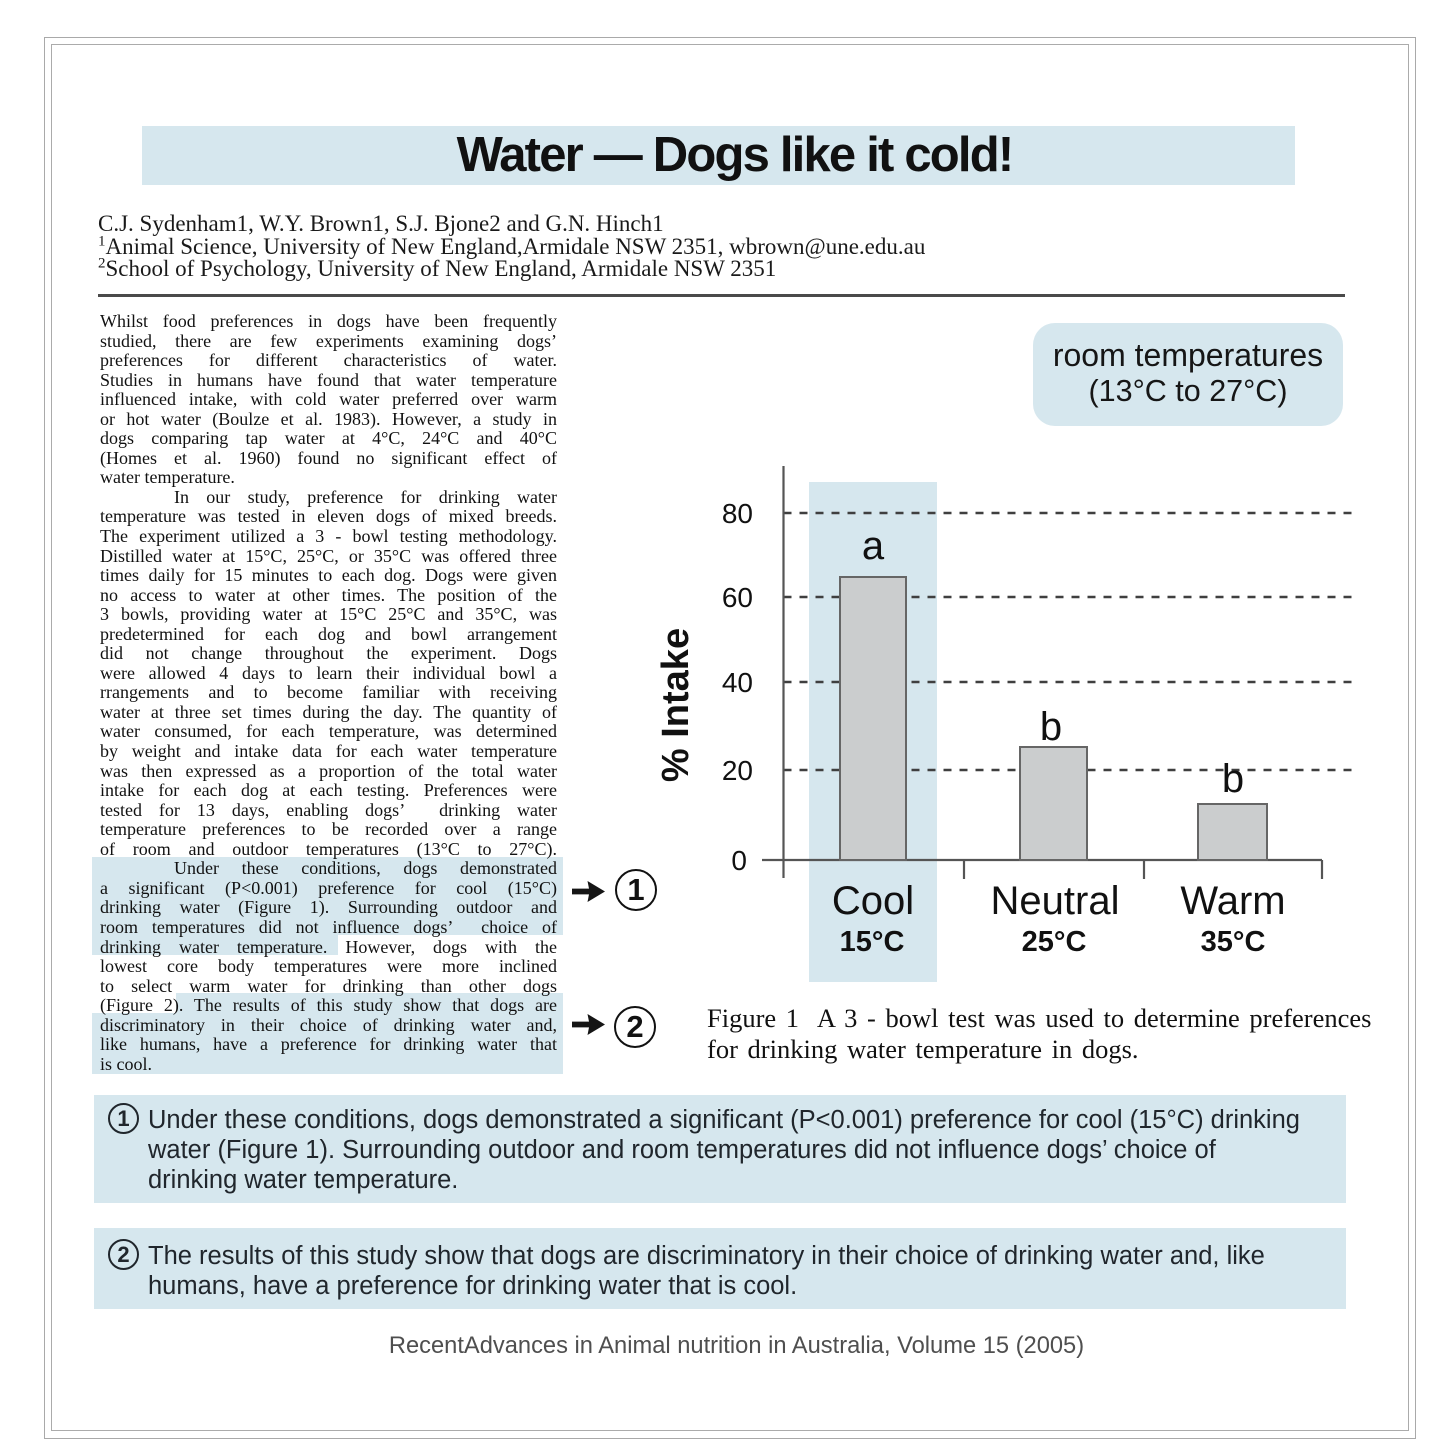 This screenshot has height=1456, width=1445. I want to click on svg-text: 20, so click(737, 770).